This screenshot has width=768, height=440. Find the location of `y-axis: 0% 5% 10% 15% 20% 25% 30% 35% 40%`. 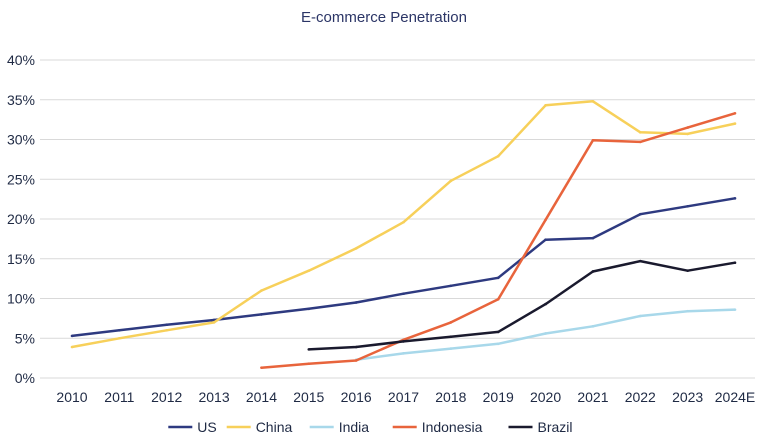

y-axis: 0% 5% 10% 15% 20% 25% 30% 35% 40% is located at coordinates (21, 219).